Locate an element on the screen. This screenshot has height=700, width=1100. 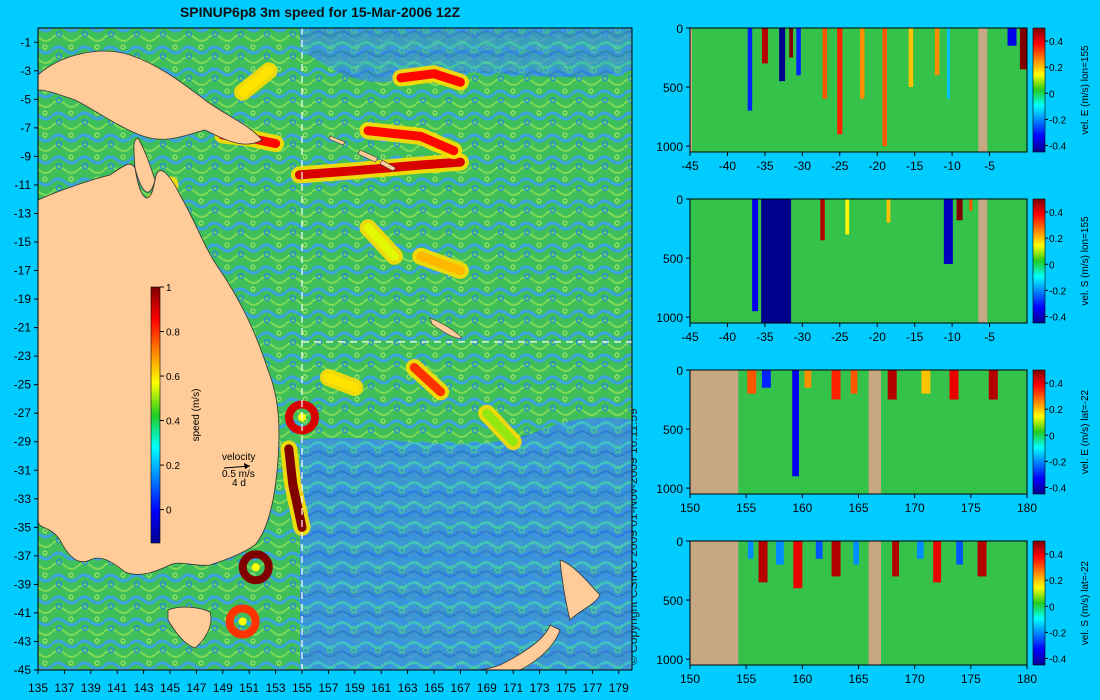
map-y-tick-label: -41 is located at coordinates (23, 613).